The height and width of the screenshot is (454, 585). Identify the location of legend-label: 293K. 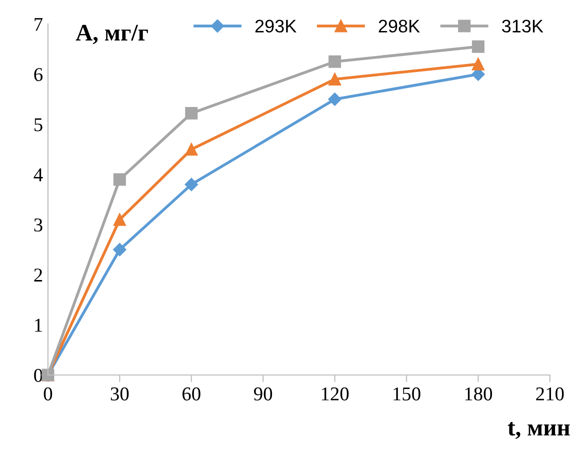
(275, 26).